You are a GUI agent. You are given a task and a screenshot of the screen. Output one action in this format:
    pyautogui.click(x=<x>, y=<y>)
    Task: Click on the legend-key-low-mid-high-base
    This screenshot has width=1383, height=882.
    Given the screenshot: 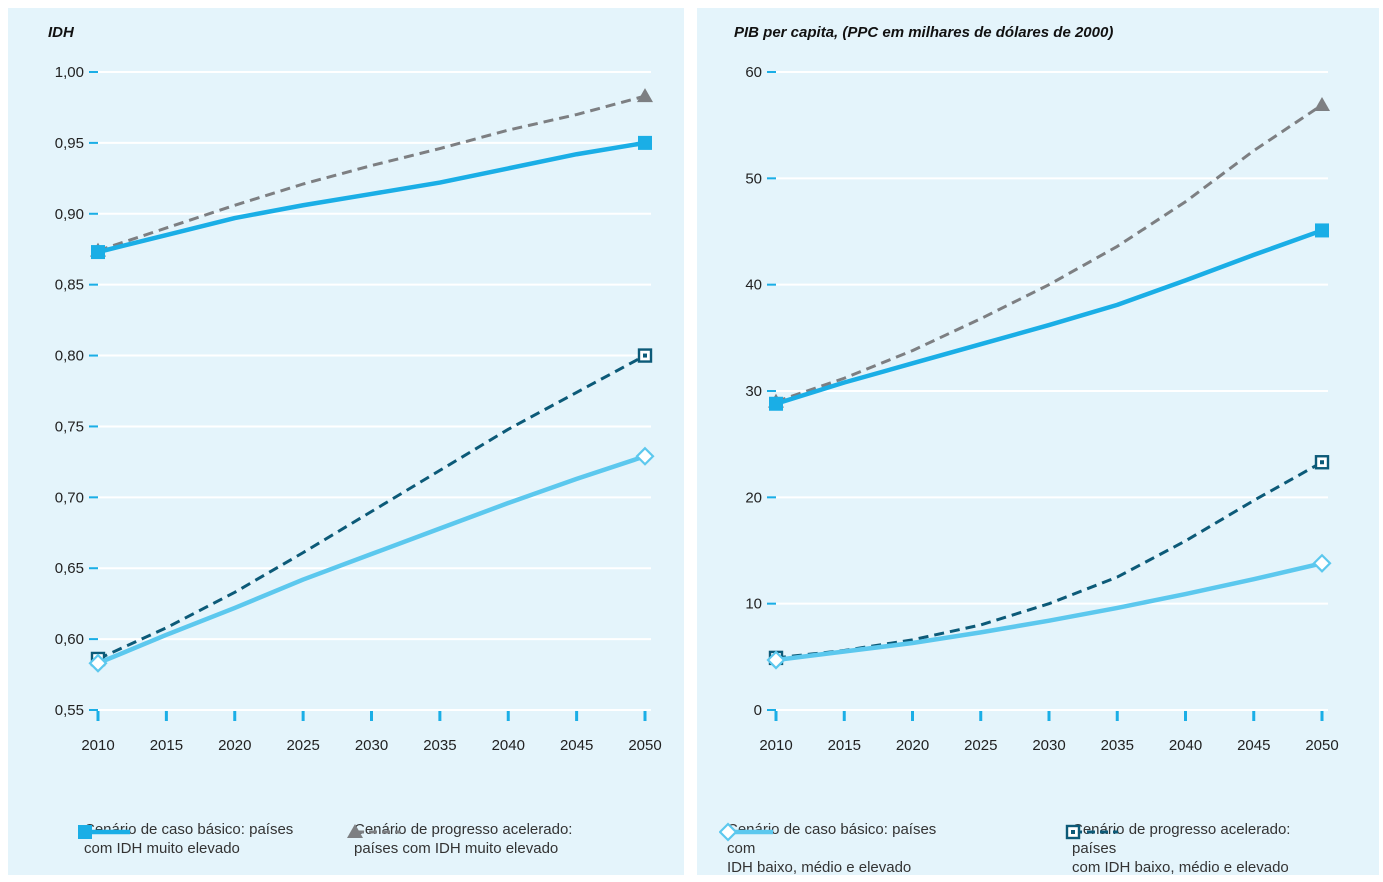 What is the action you would take?
    pyautogui.click(x=746, y=832)
    